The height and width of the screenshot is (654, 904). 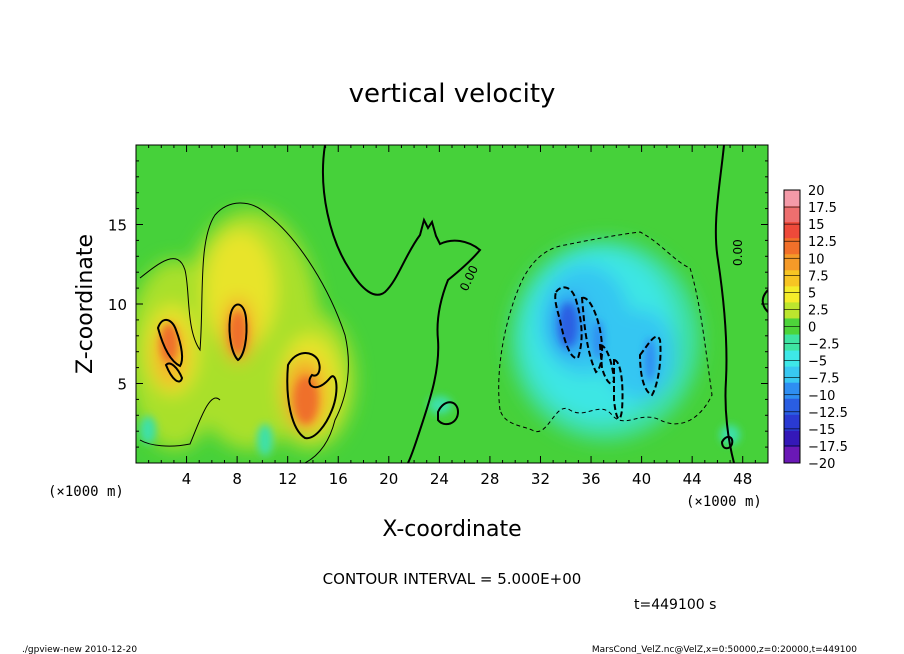 What do you see at coordinates (828, 413) in the screenshot?
I see `colorbar-label: −12.5` at bounding box center [828, 413].